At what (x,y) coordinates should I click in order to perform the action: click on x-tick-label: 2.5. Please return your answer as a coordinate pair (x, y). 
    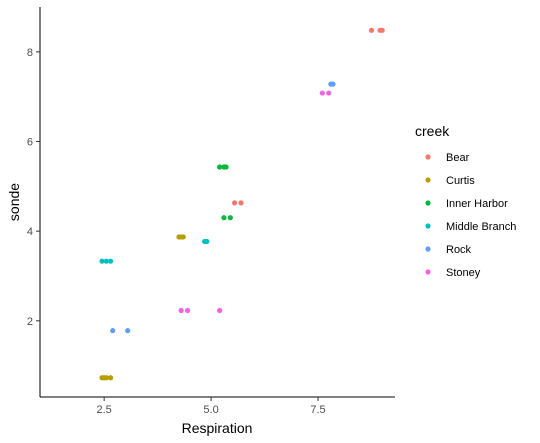
    Looking at the image, I should click on (104, 410).